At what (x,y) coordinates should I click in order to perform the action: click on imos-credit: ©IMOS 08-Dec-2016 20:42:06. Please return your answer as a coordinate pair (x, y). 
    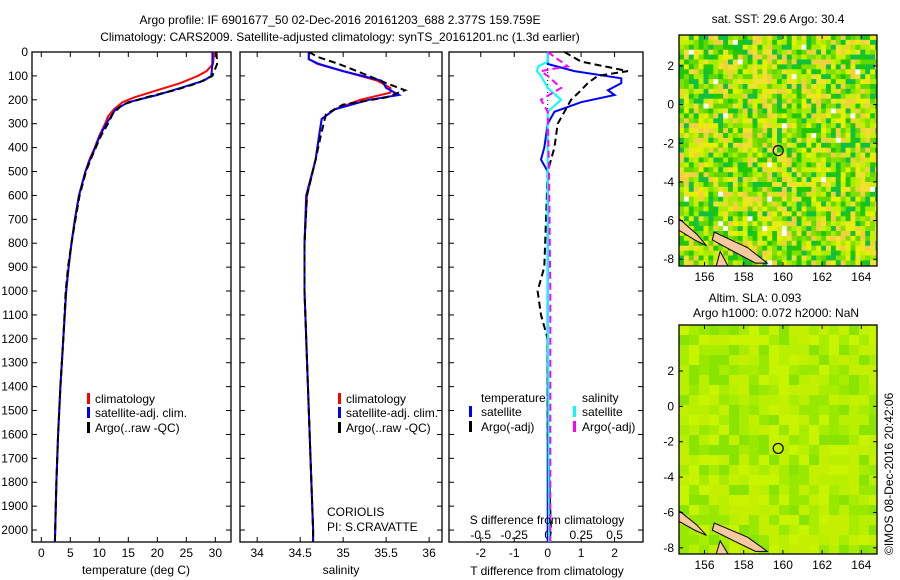
    Looking at the image, I should click on (889, 473).